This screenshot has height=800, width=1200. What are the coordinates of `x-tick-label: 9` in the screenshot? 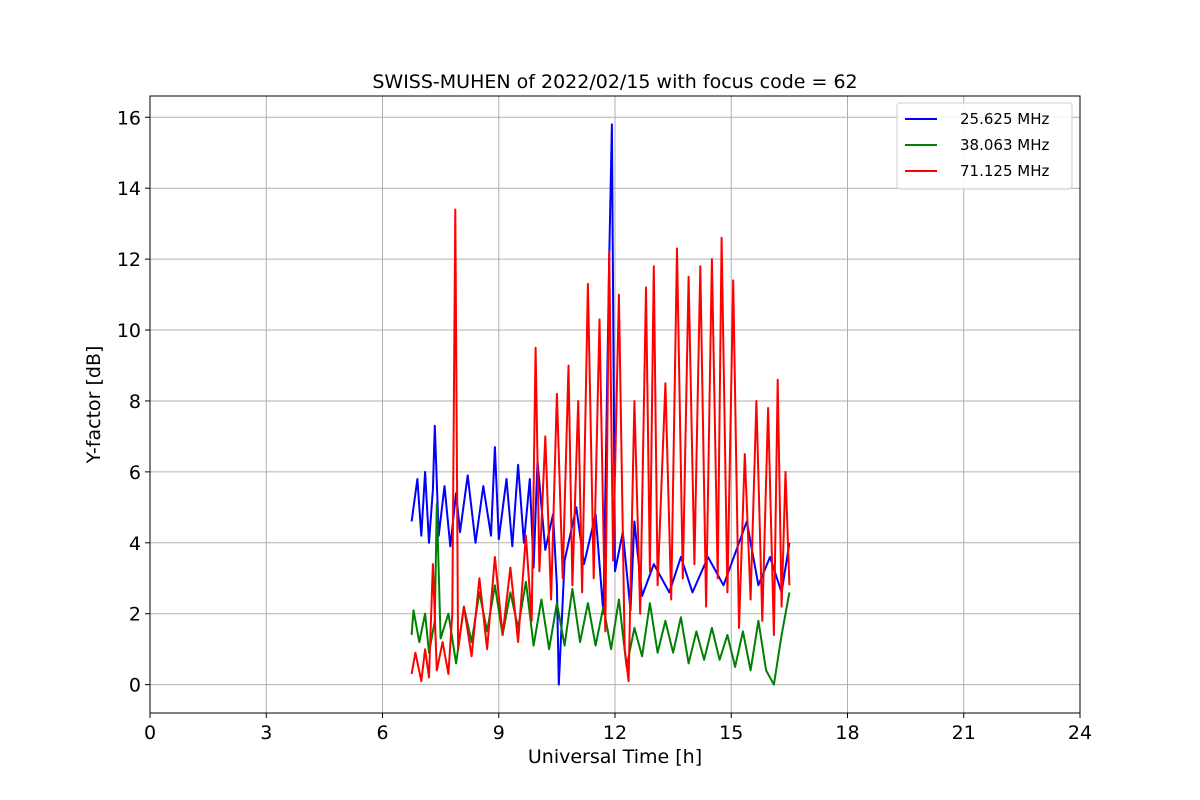 It's located at (499, 733).